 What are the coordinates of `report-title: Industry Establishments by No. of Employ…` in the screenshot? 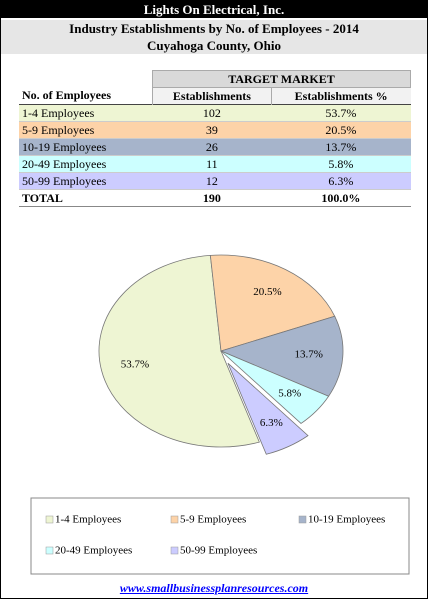 It's located at (214, 28).